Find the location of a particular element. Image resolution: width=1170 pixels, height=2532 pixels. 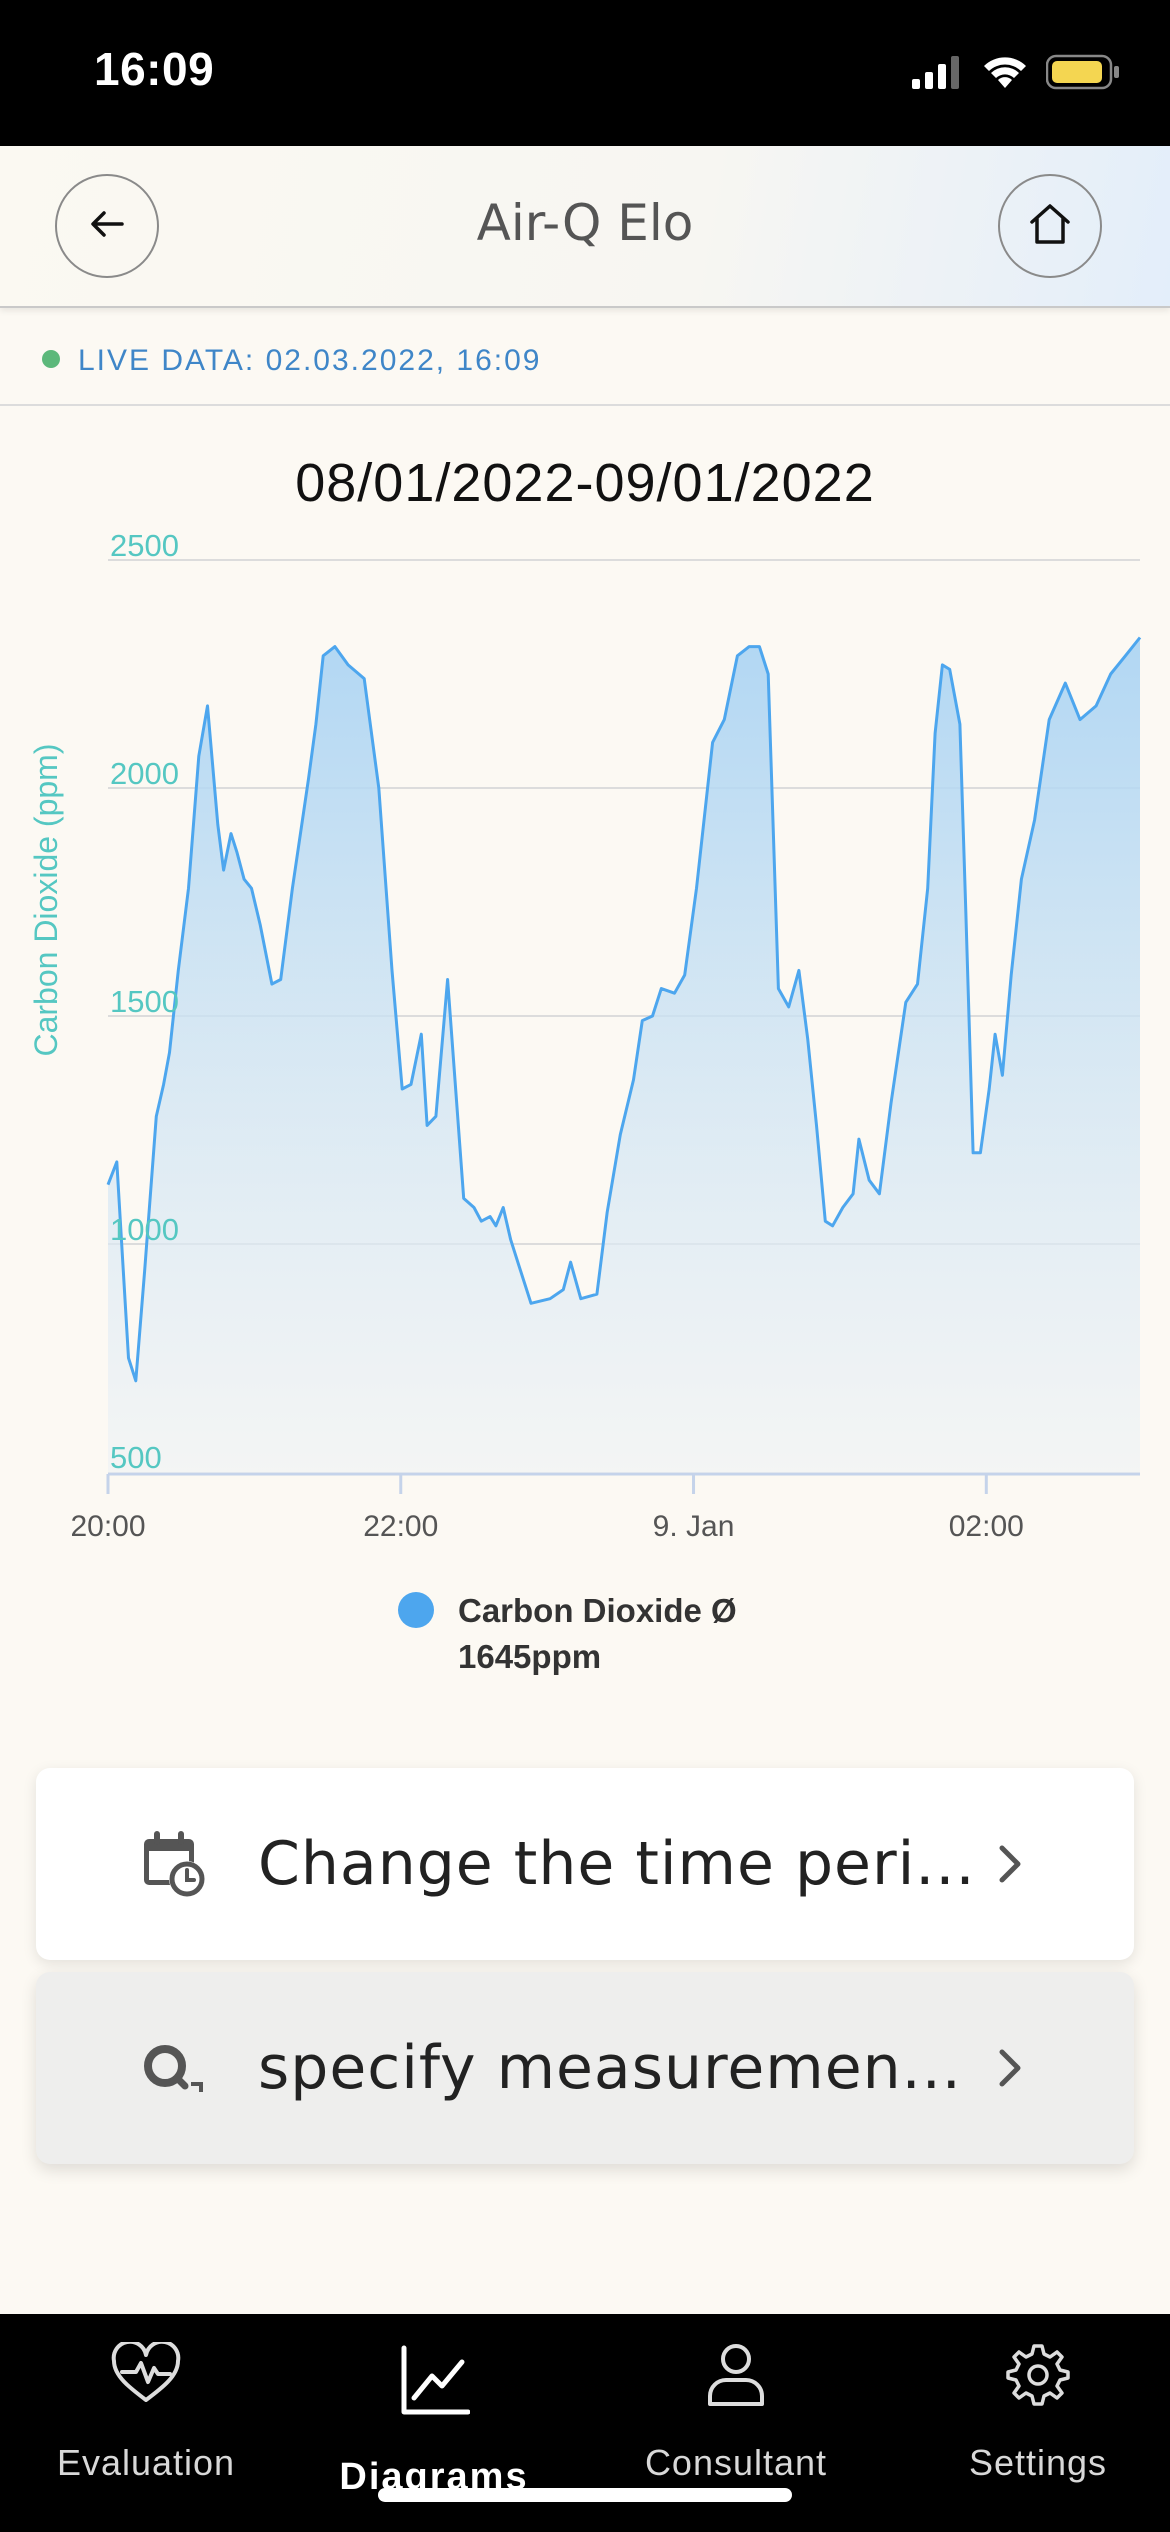

legend-marker is located at coordinates (416, 1610).